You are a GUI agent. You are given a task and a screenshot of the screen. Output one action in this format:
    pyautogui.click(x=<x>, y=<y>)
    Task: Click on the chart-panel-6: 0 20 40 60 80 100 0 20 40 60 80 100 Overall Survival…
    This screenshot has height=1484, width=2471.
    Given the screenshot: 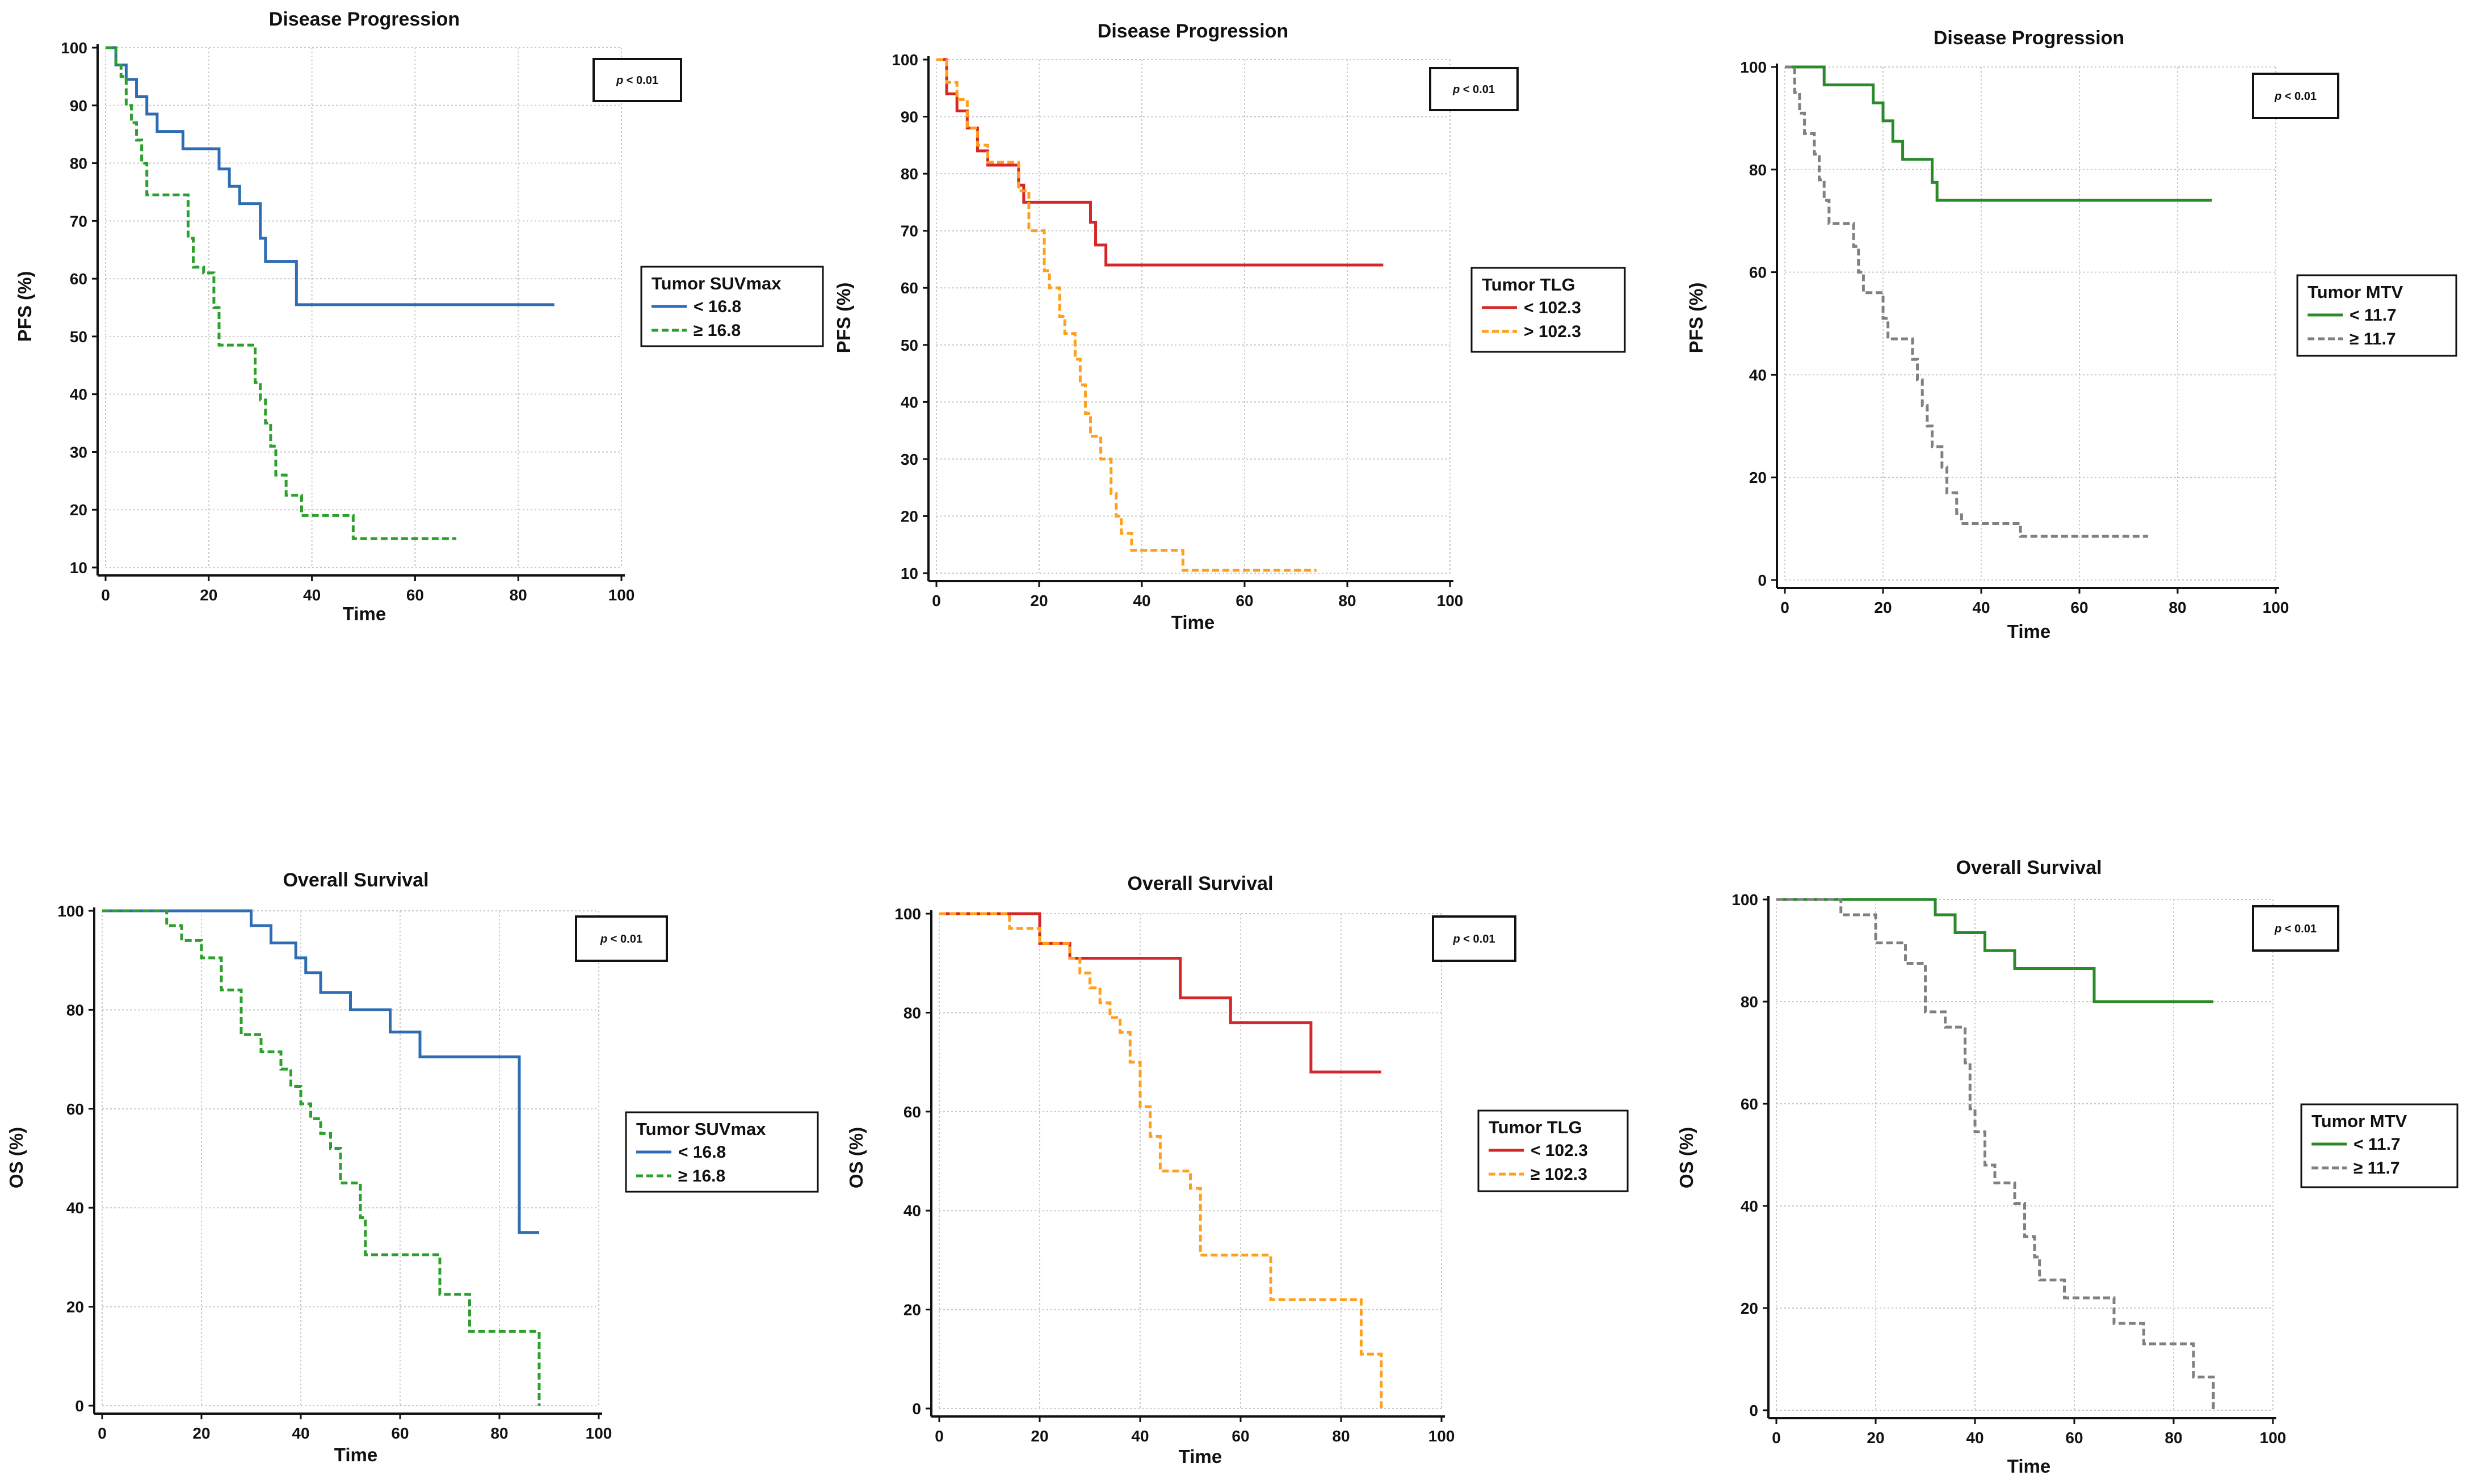 What is the action you would take?
    pyautogui.click(x=2067, y=1167)
    